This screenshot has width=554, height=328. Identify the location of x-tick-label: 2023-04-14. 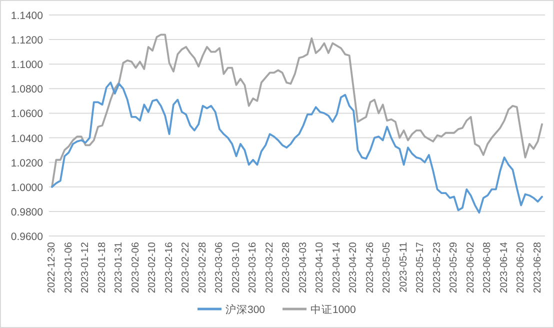
(336, 268).